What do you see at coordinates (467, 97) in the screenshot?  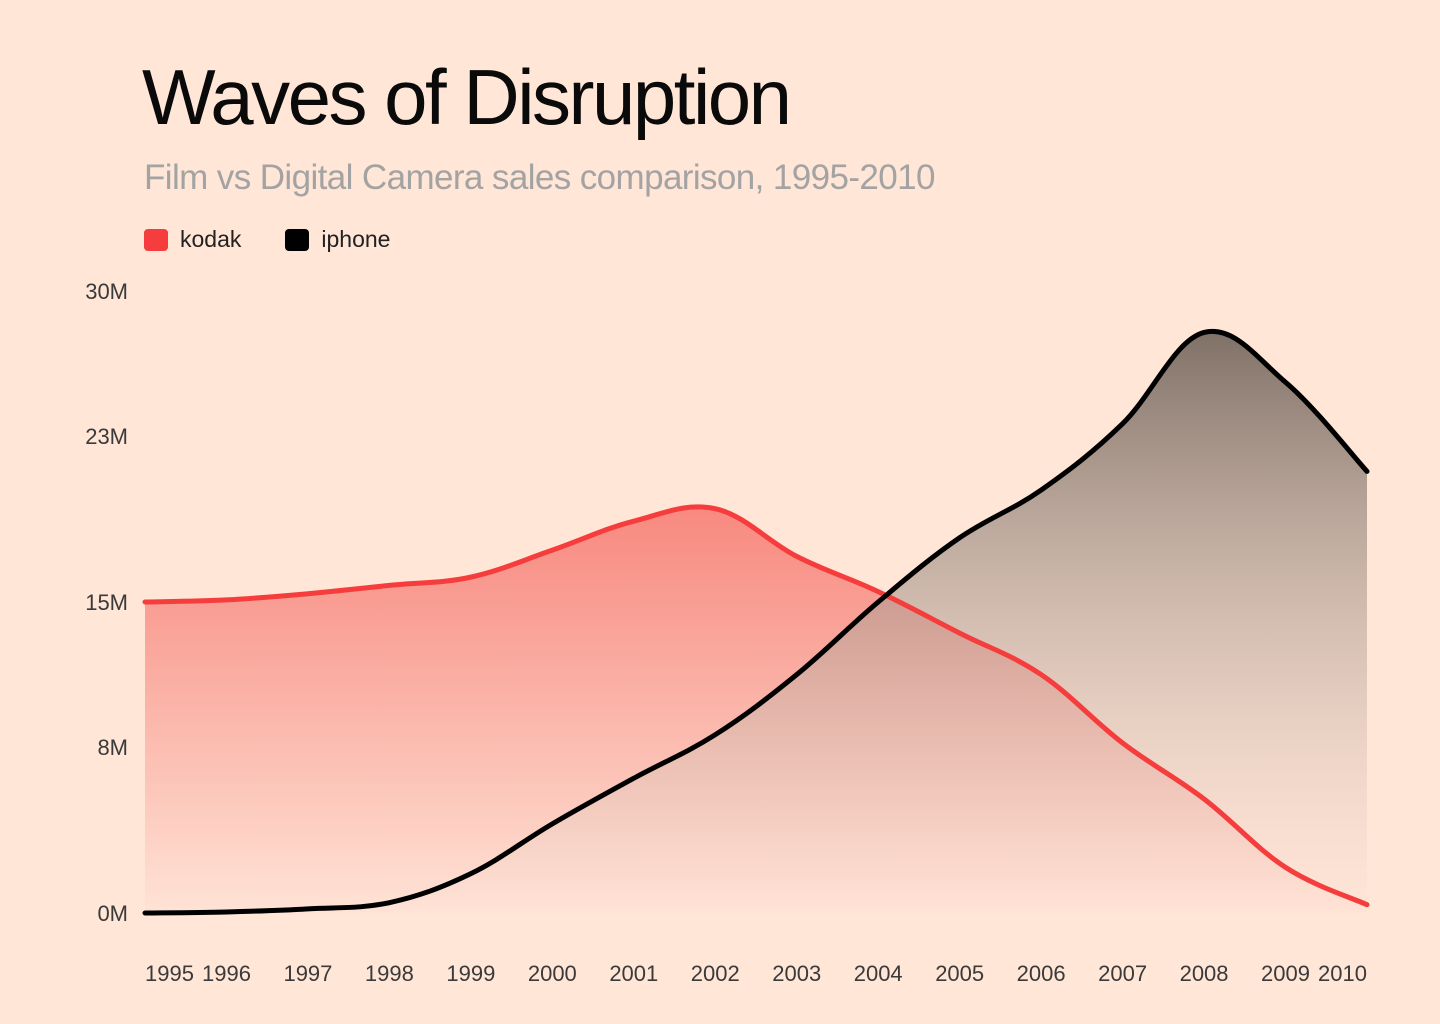 I see `chart-title: Waves of Disruption` at bounding box center [467, 97].